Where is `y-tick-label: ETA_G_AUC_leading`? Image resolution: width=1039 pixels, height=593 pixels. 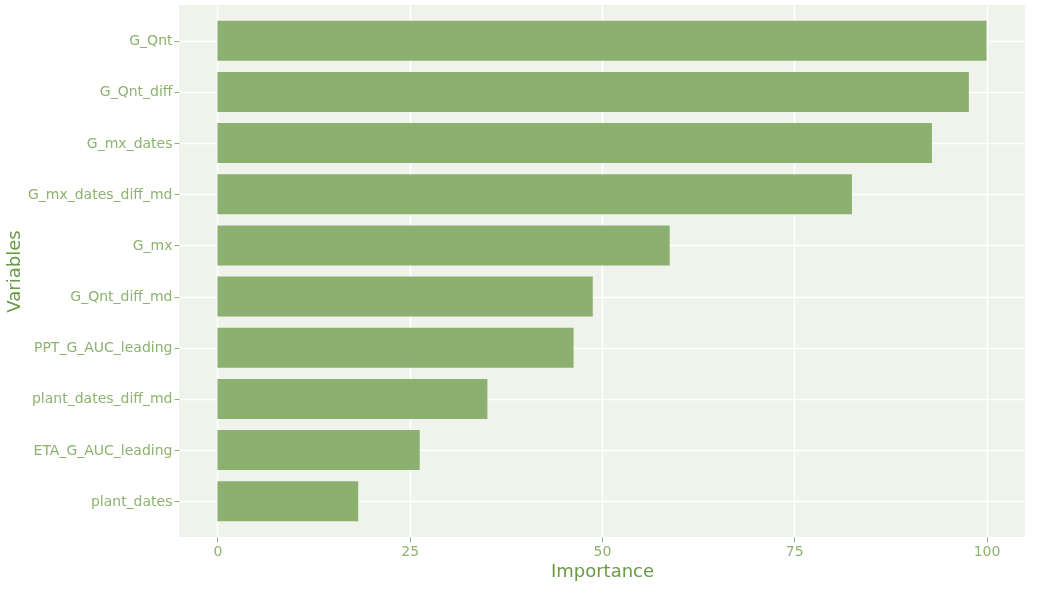 y-tick-label: ETA_G_AUC_leading is located at coordinates (103, 449).